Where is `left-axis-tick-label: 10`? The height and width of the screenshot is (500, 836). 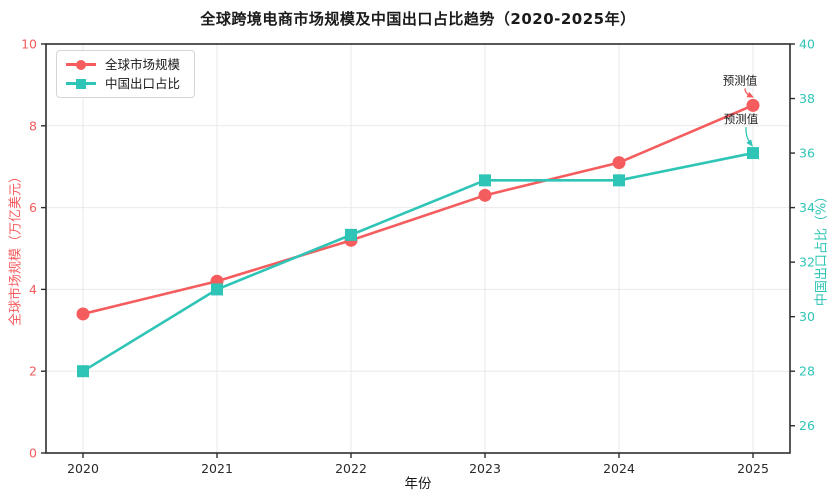 left-axis-tick-label: 10 is located at coordinates (29, 44).